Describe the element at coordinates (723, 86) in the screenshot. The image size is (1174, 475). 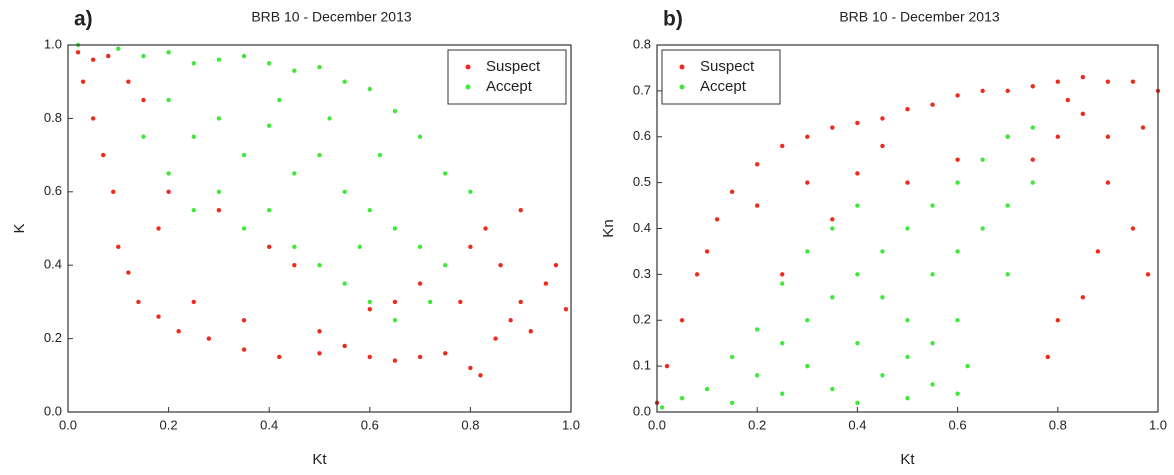
I see `legend-label: Accept` at that location.